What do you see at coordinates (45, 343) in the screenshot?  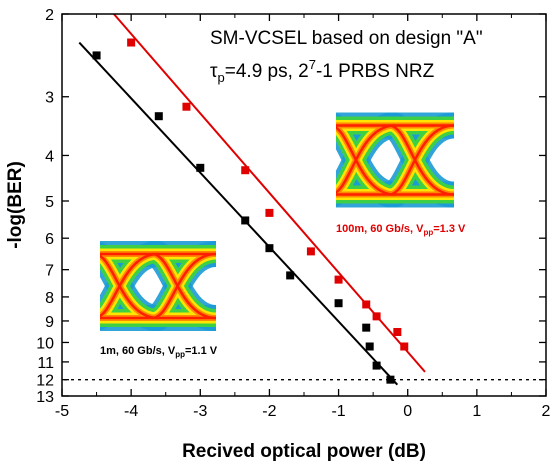 I see `y-tick-label: 10` at bounding box center [45, 343].